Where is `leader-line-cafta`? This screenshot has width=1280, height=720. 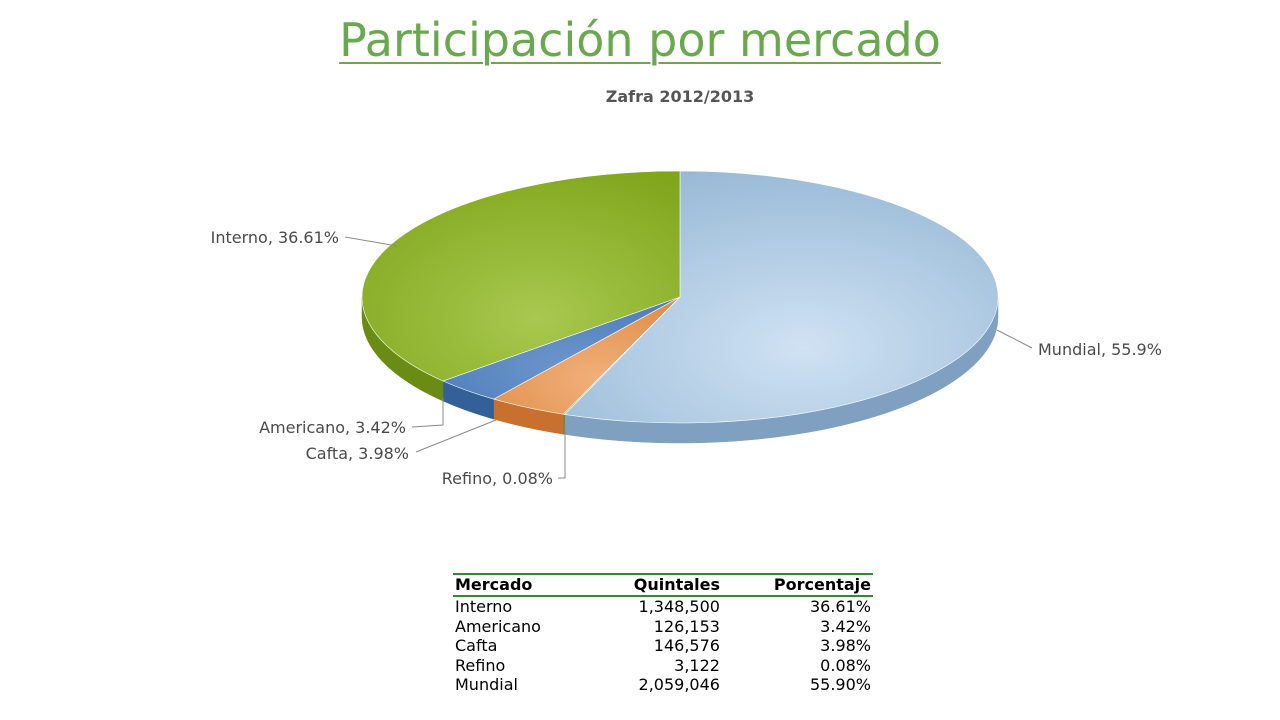
leader-line-cafta is located at coordinates (456, 436).